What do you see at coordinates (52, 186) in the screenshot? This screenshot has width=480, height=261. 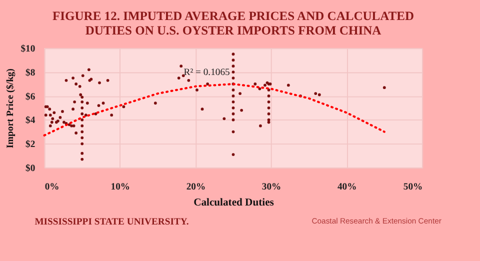 I see `x-tick-label: 0%` at bounding box center [52, 186].